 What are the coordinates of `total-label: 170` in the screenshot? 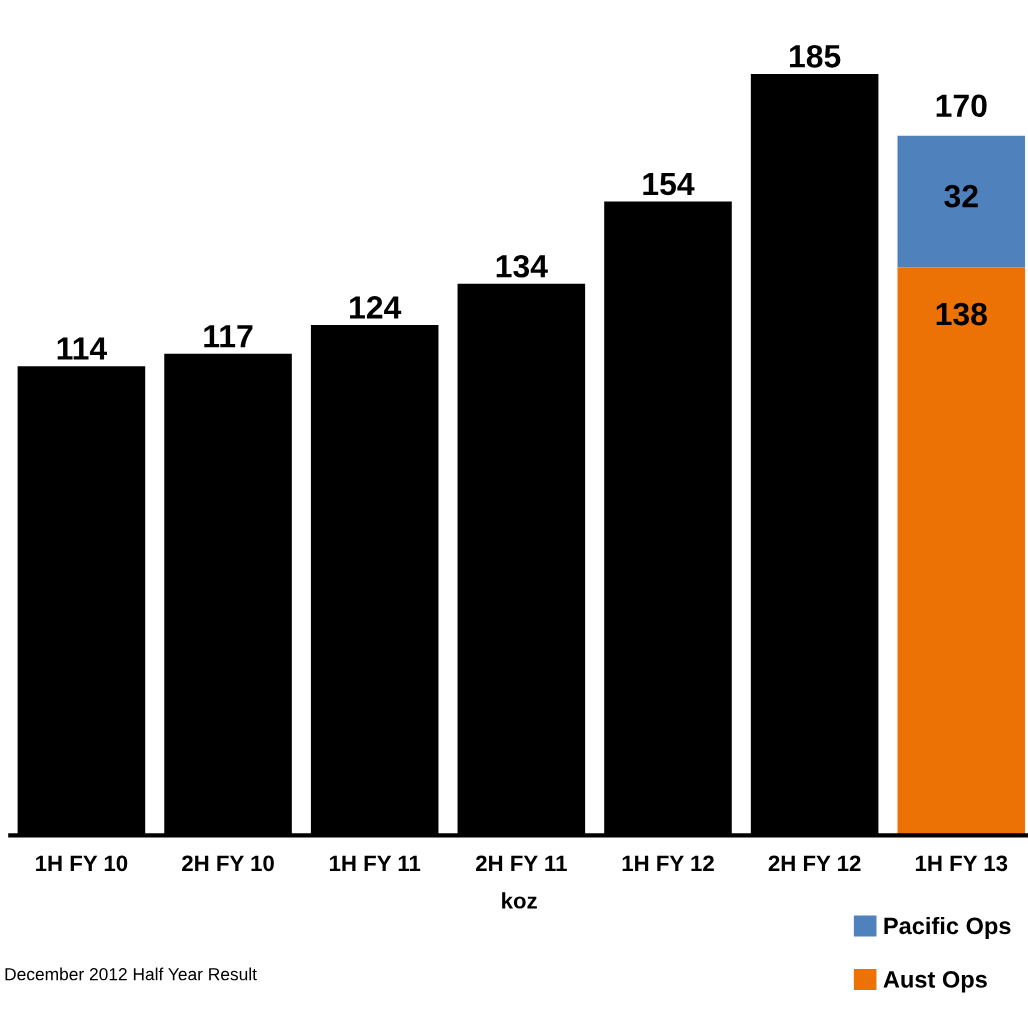 It's located at (961, 106).